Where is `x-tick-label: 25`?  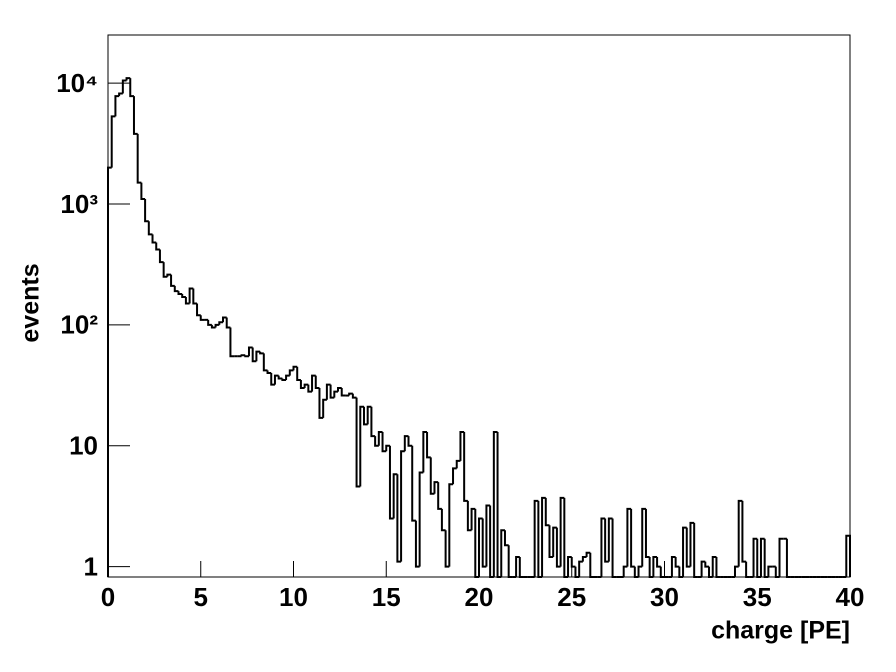
x-tick-label: 25 is located at coordinates (571, 597).